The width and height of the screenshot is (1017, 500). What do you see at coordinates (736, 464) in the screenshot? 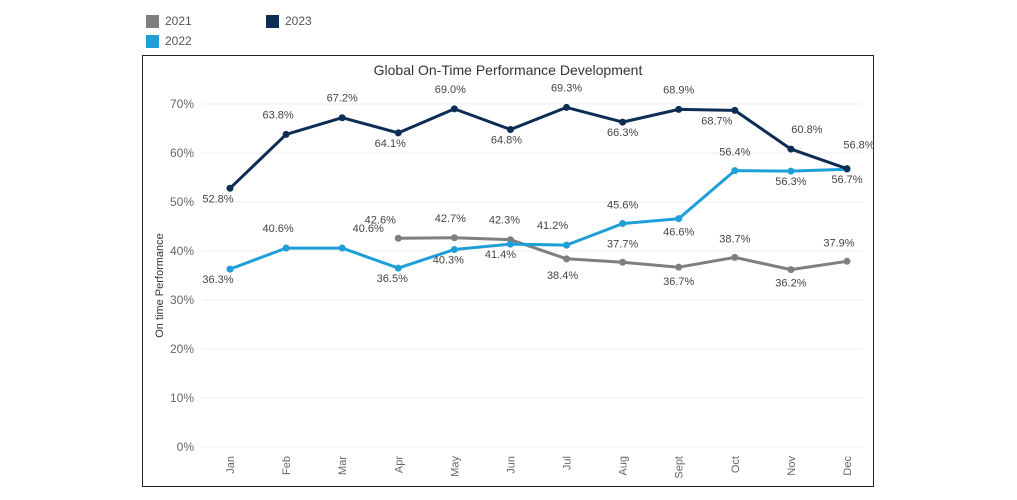
I see `x-tick-label-oct: Oct` at bounding box center [736, 464].